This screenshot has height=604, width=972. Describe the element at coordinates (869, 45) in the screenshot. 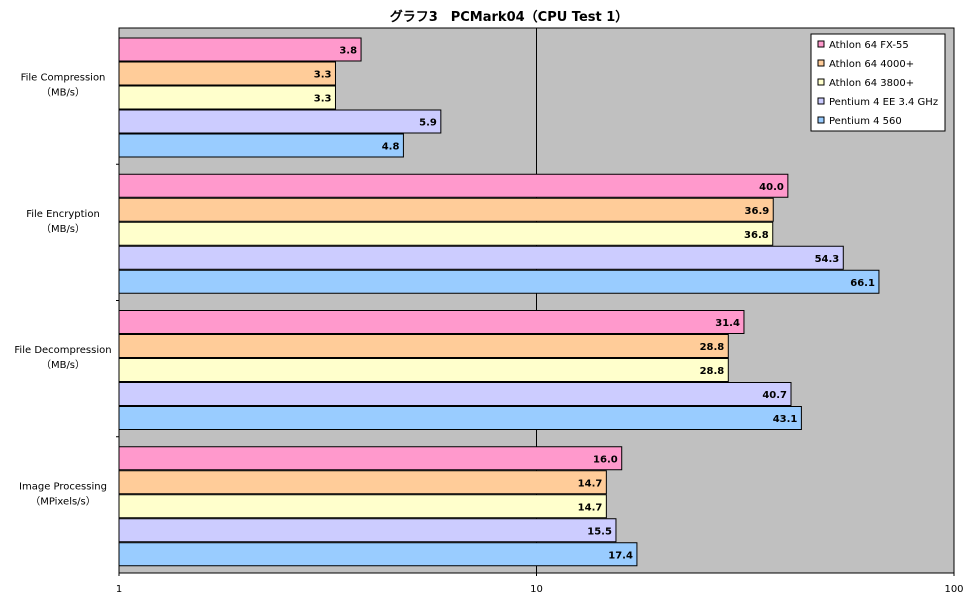

I see `legend-label: Athlon 64 FX-55` at that location.